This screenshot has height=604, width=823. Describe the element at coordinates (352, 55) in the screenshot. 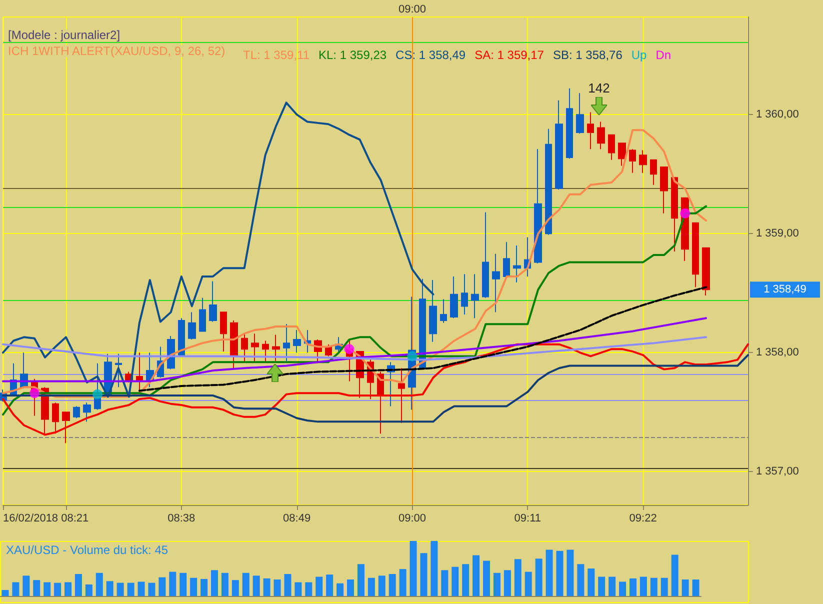

I see `text: KL: 1 359,23` at that location.